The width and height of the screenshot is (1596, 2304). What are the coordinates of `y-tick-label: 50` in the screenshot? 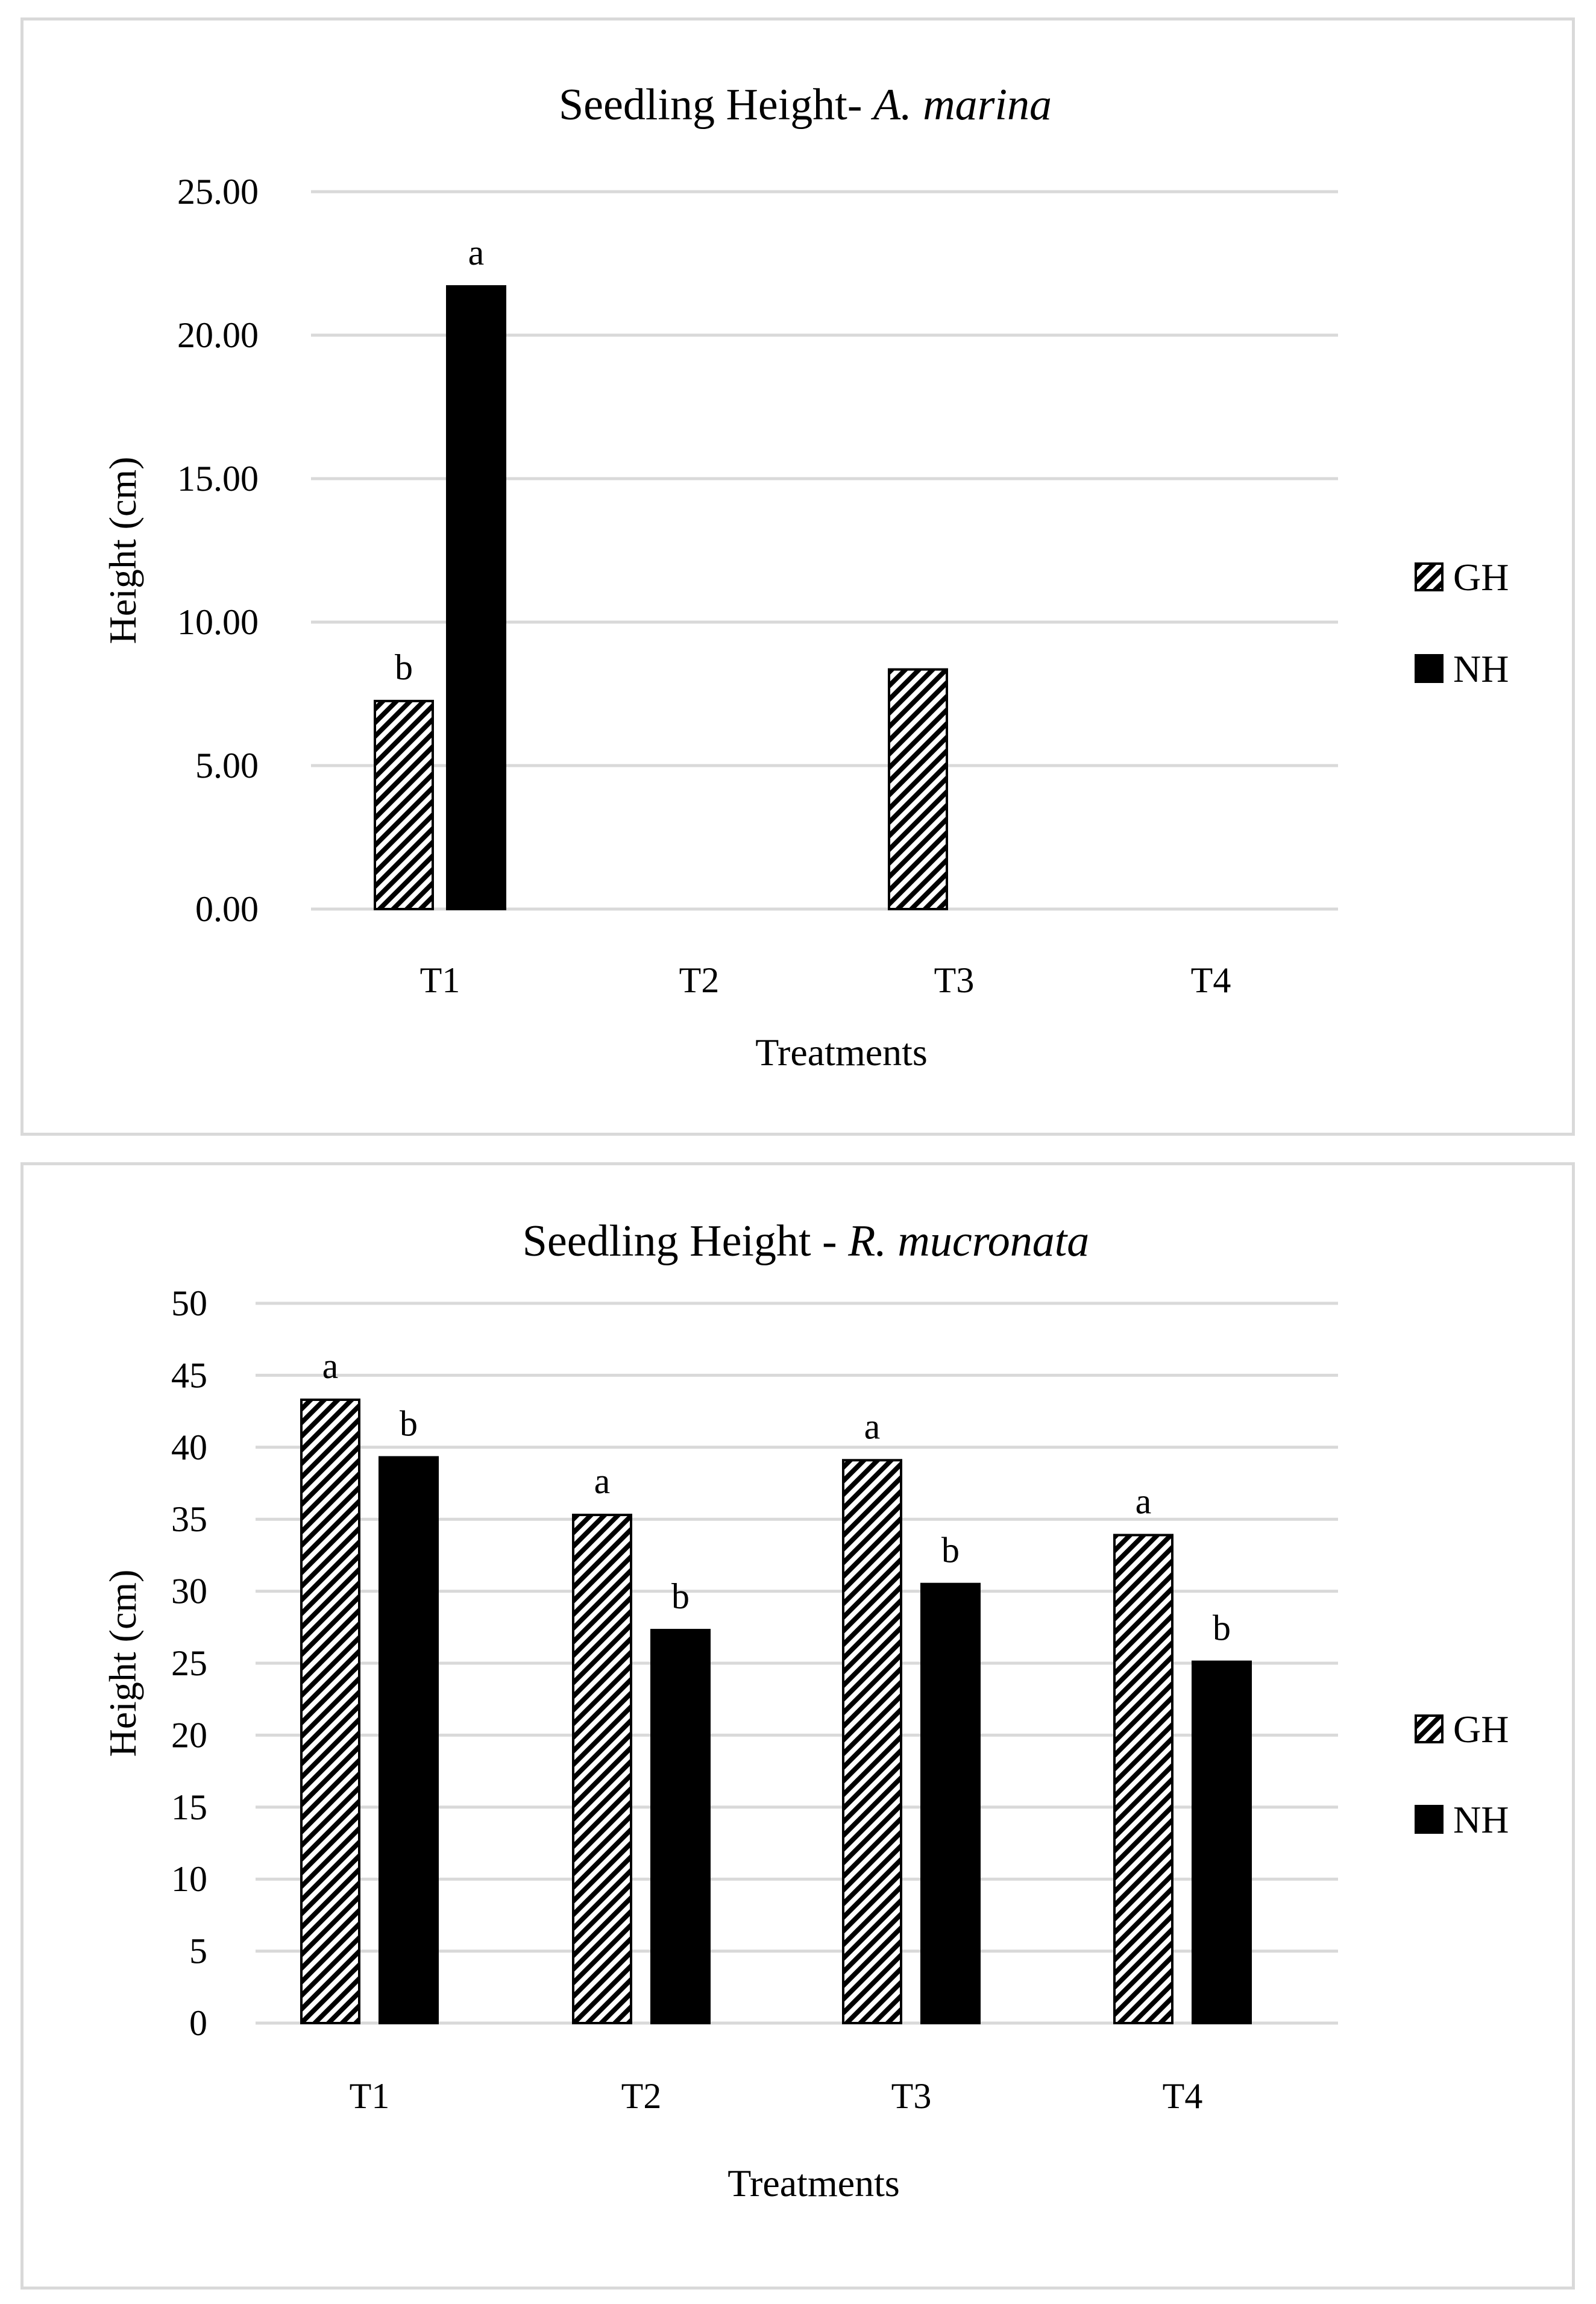 It's located at (189, 1303).